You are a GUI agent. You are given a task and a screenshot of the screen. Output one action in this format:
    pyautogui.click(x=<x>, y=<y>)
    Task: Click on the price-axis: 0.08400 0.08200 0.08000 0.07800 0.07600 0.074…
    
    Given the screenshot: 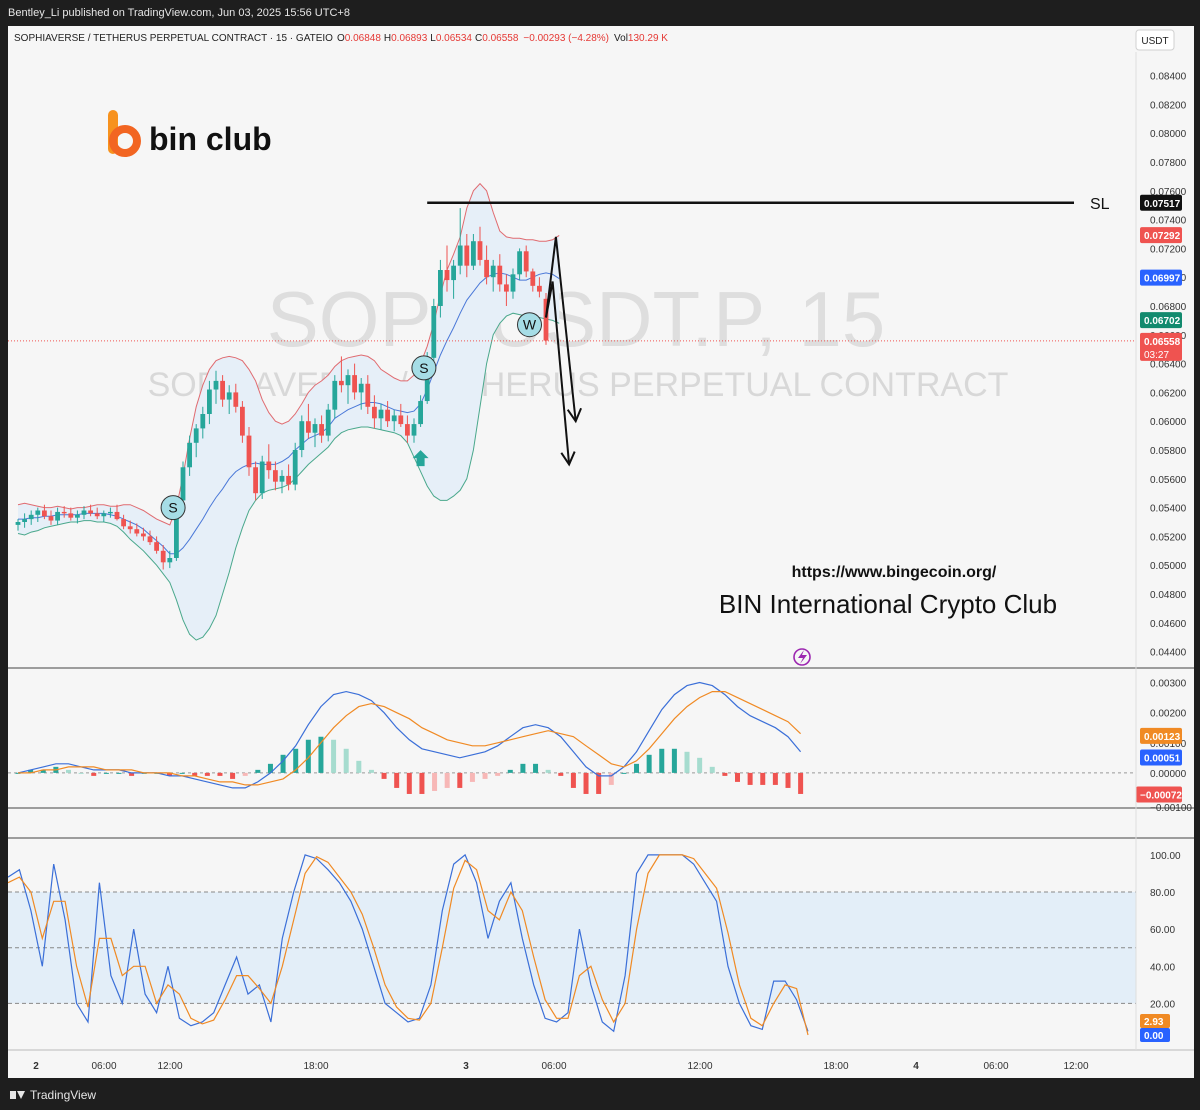 What is the action you would take?
    pyautogui.click(x=1163, y=365)
    